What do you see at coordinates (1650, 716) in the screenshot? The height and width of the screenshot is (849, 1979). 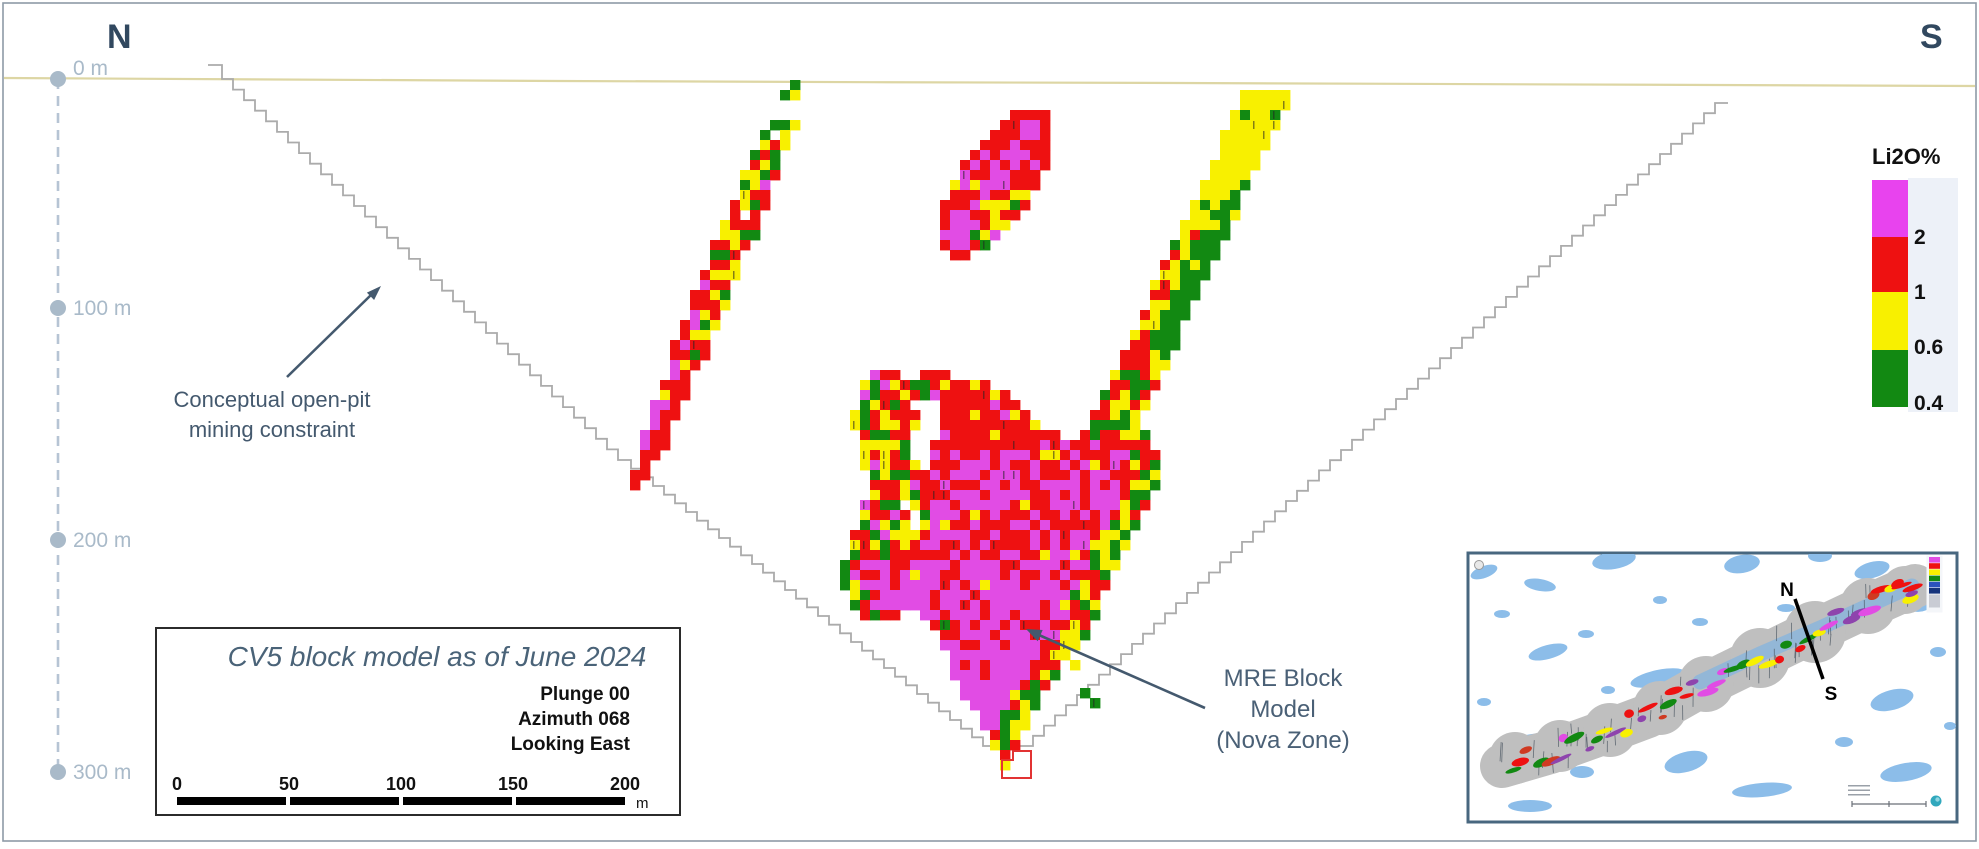 I see `drill-trace` at bounding box center [1650, 716].